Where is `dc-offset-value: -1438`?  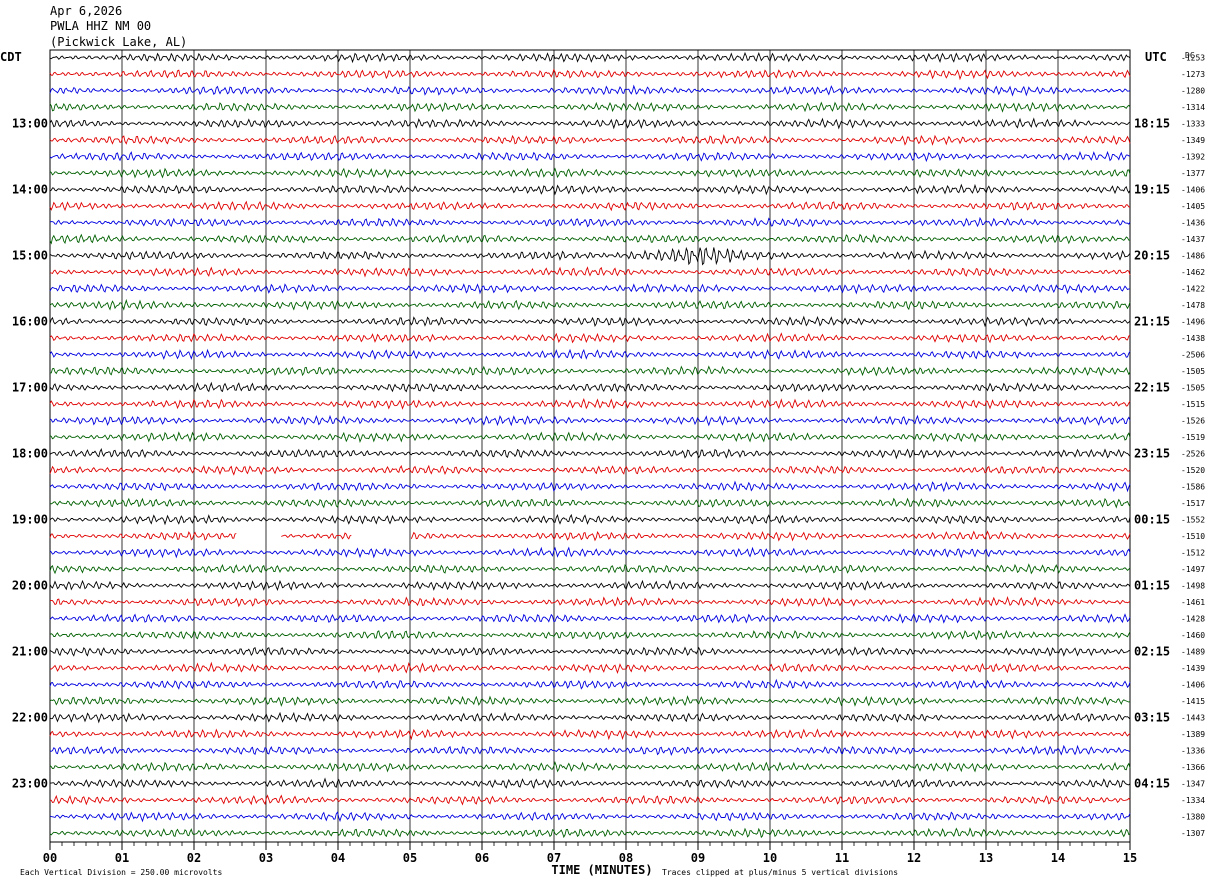
dc-offset-value: -1438 is located at coordinates (1193, 338).